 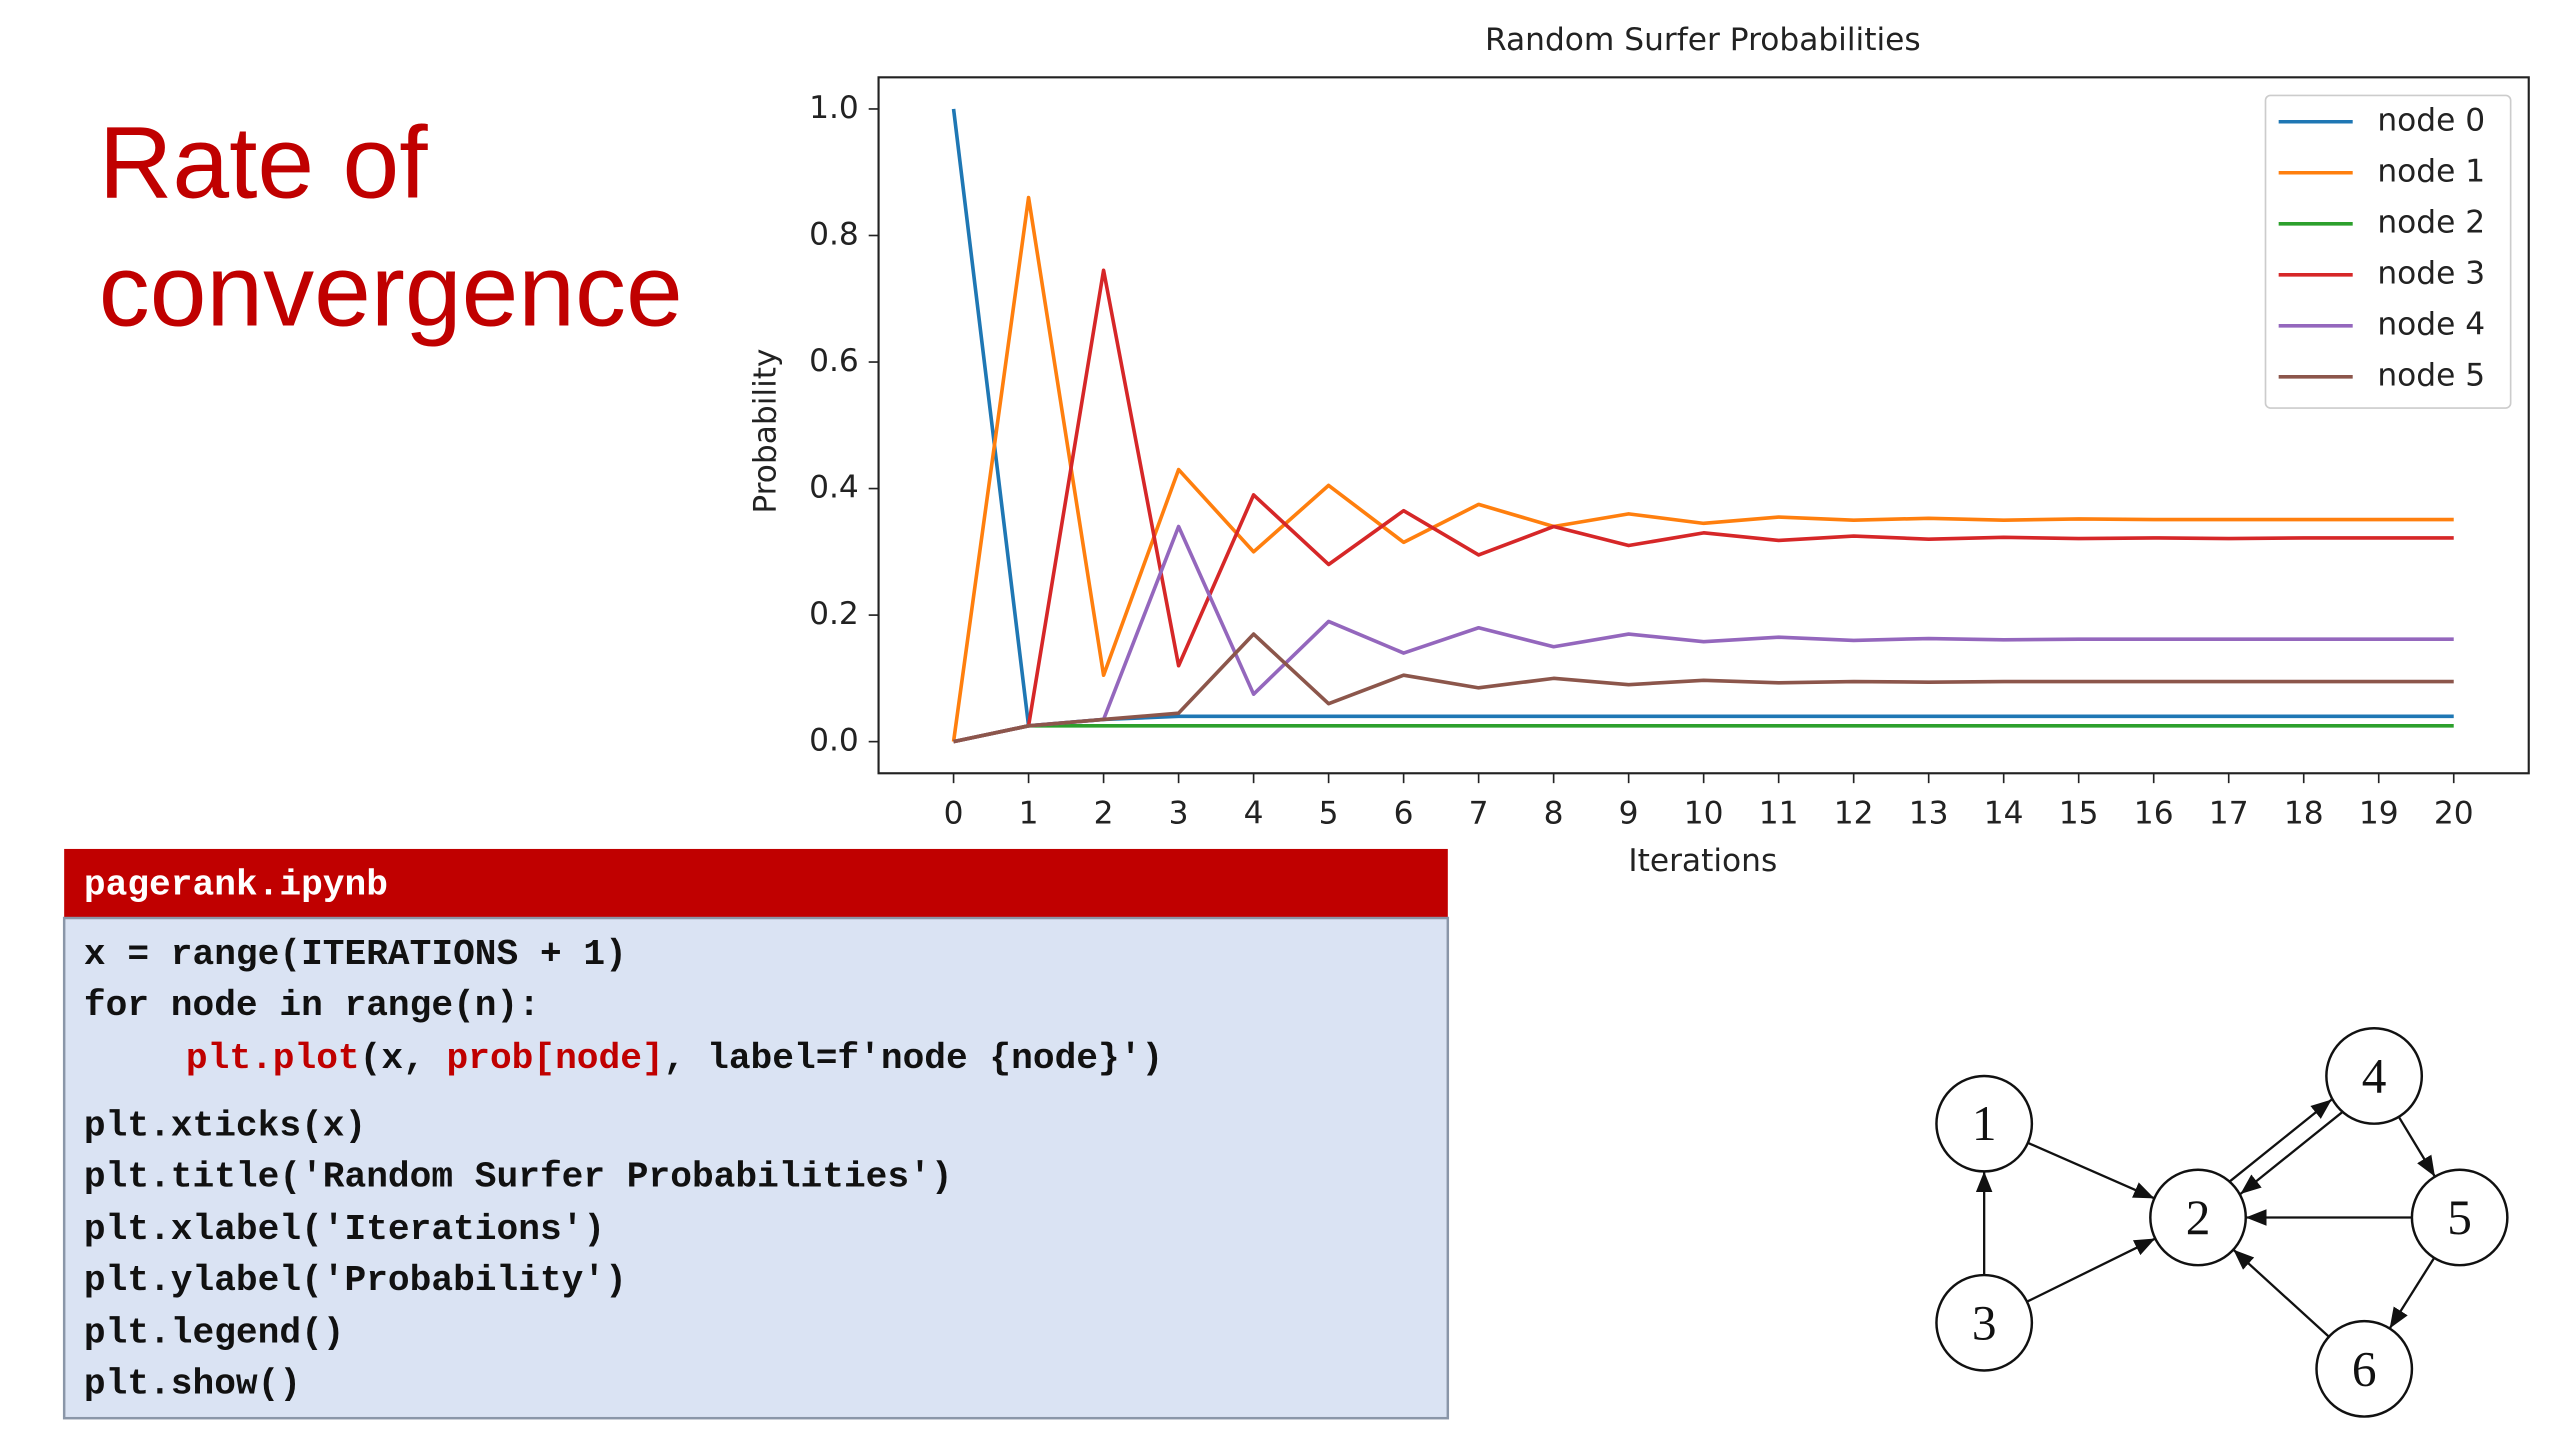 What do you see at coordinates (954, 813) in the screenshot?
I see `x-tick-label: 0` at bounding box center [954, 813].